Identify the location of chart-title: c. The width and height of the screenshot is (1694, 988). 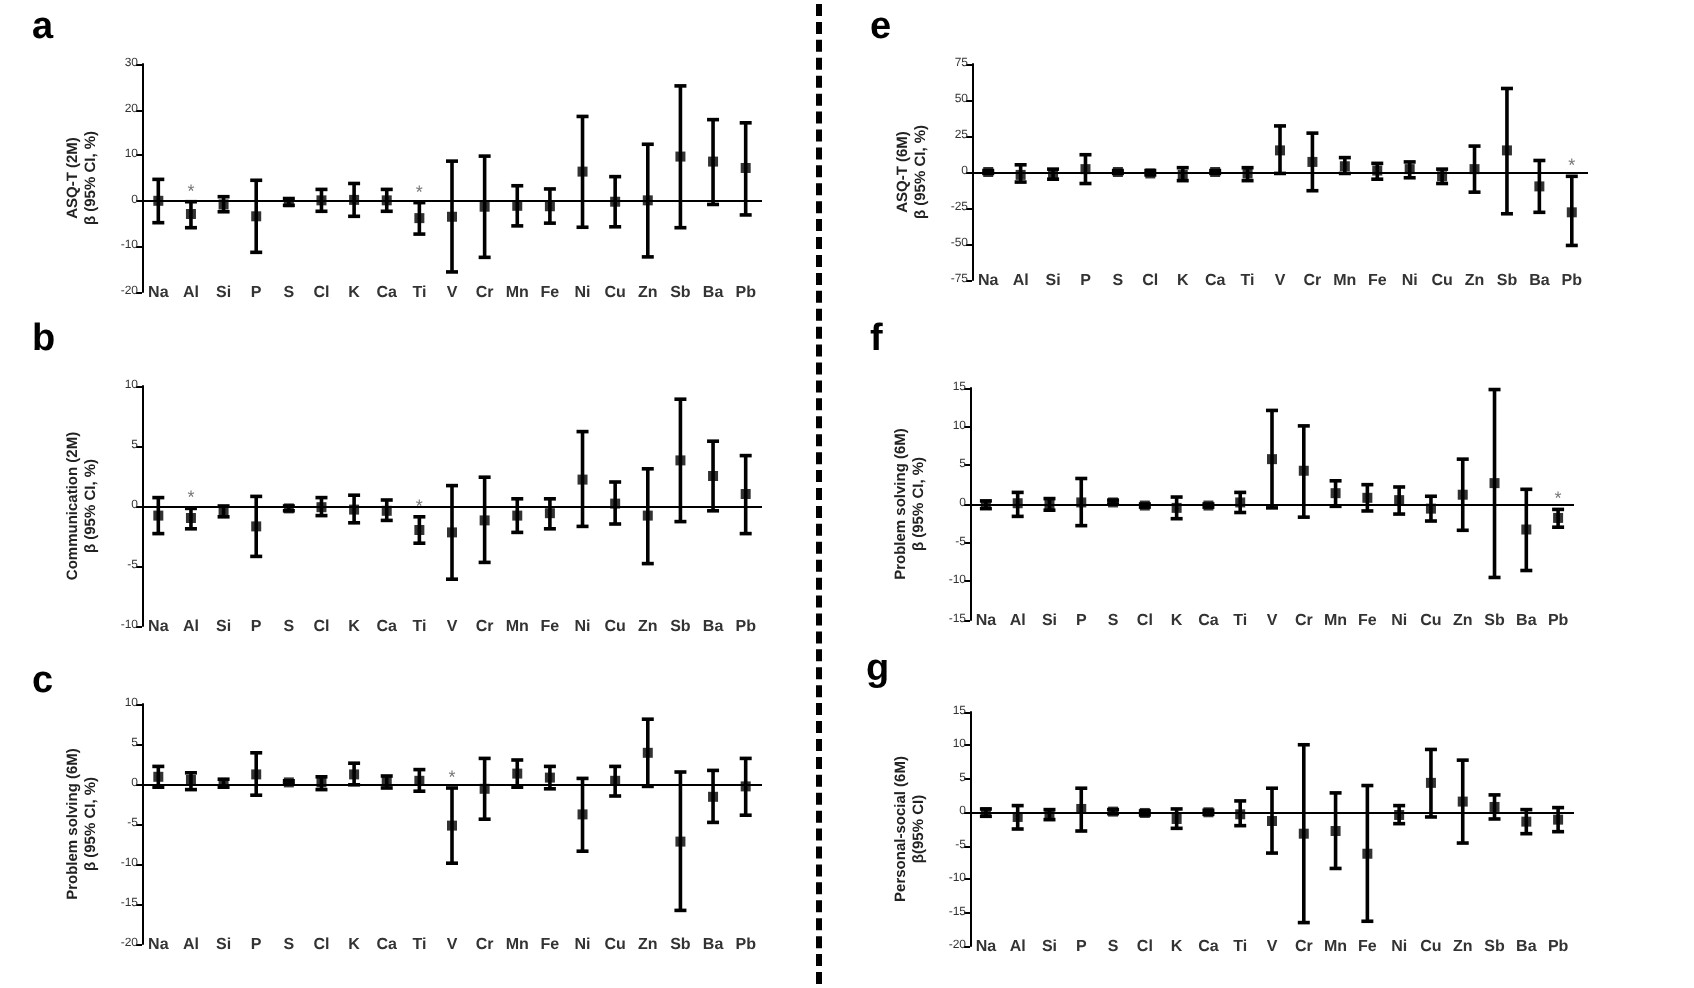
(43, 681).